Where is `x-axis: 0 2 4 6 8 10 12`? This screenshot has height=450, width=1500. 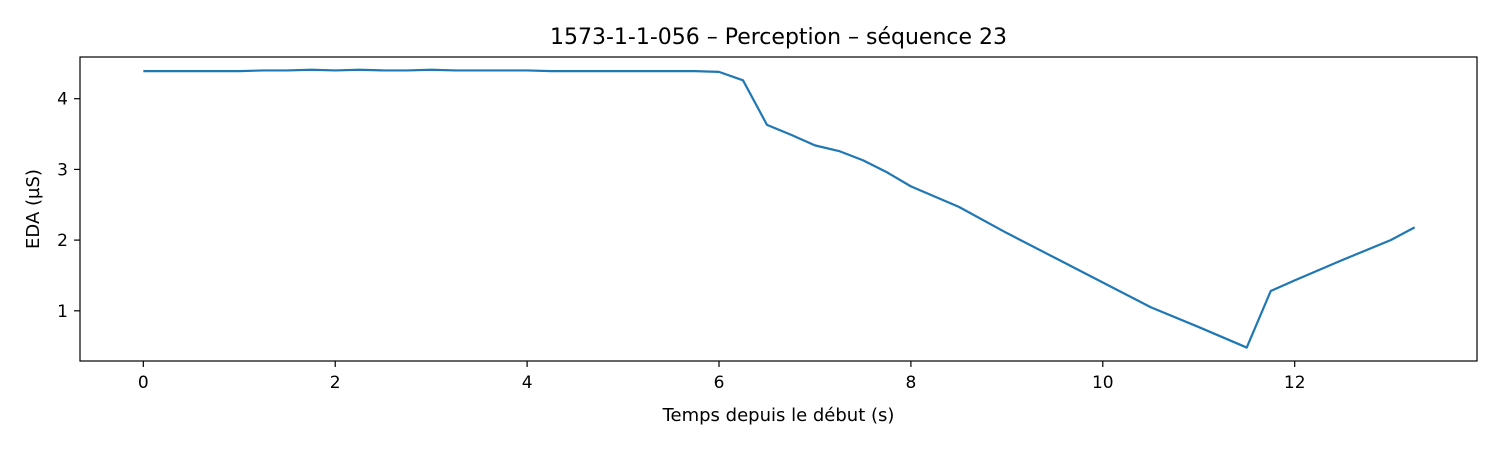 x-axis: 0 2 4 6 8 10 12 is located at coordinates (722, 377).